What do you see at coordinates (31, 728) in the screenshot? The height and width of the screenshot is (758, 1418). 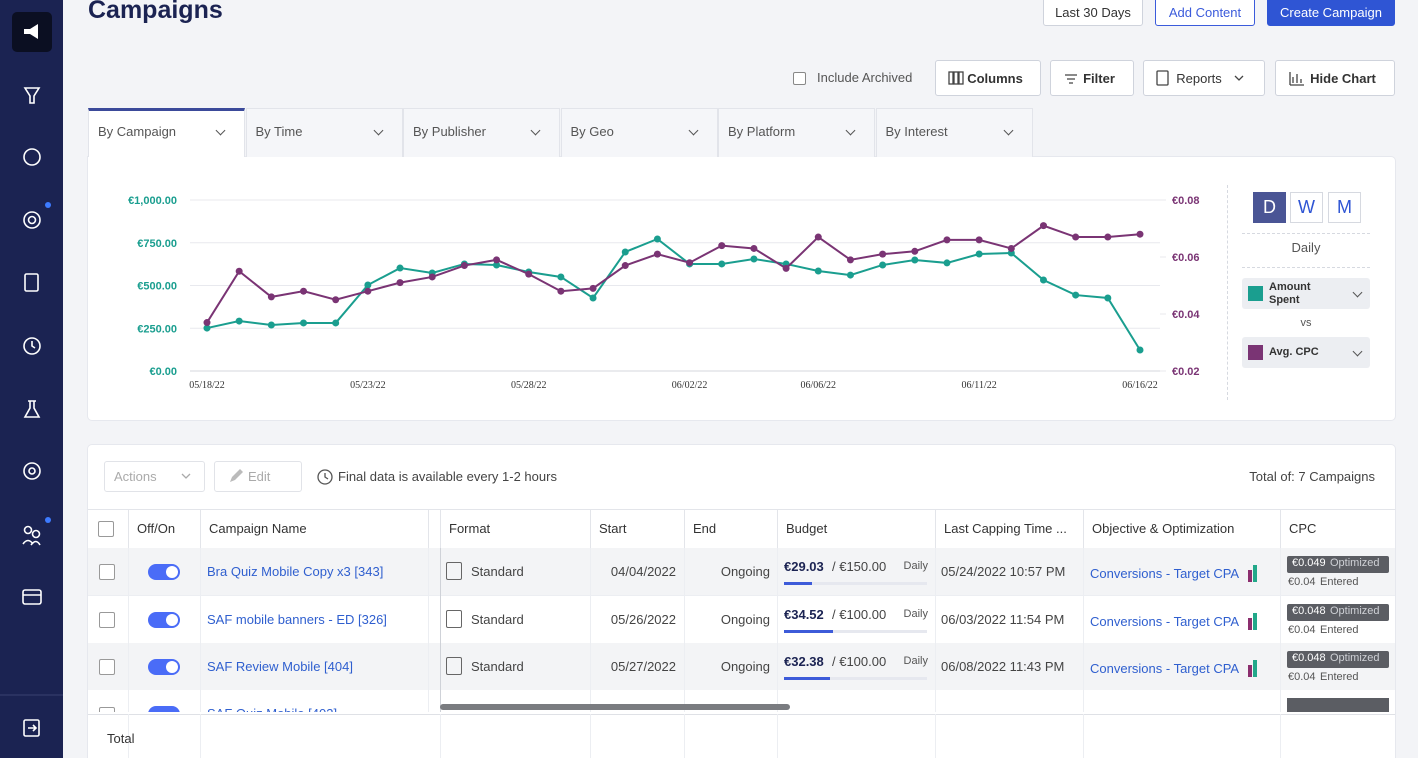 I see `nav-logout-icon` at bounding box center [31, 728].